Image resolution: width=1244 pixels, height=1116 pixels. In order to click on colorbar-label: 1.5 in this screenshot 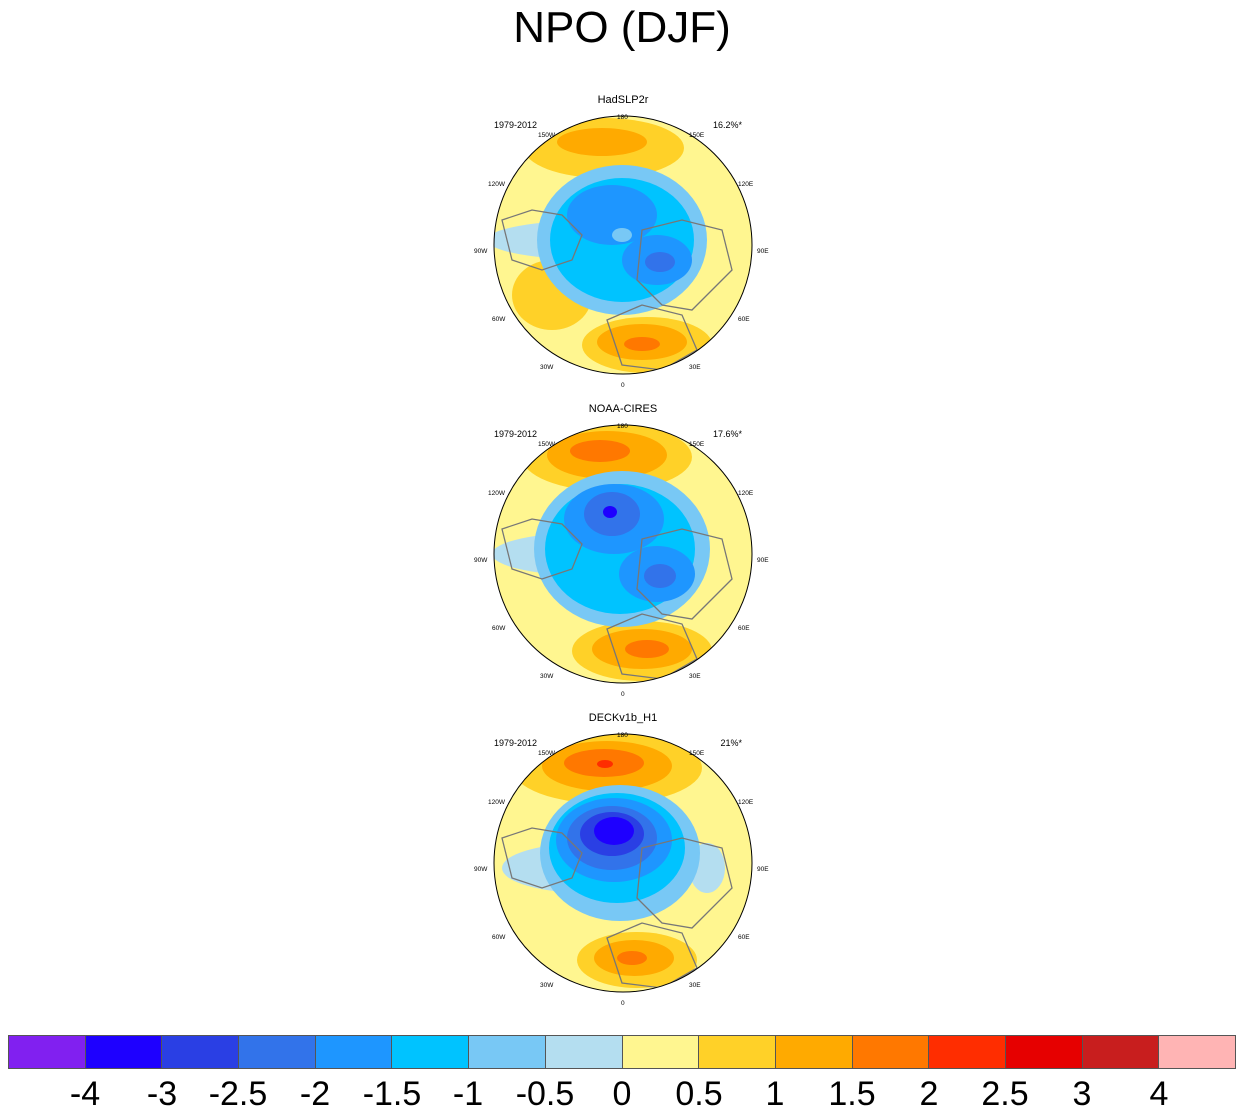, I will do `click(852, 1094)`.